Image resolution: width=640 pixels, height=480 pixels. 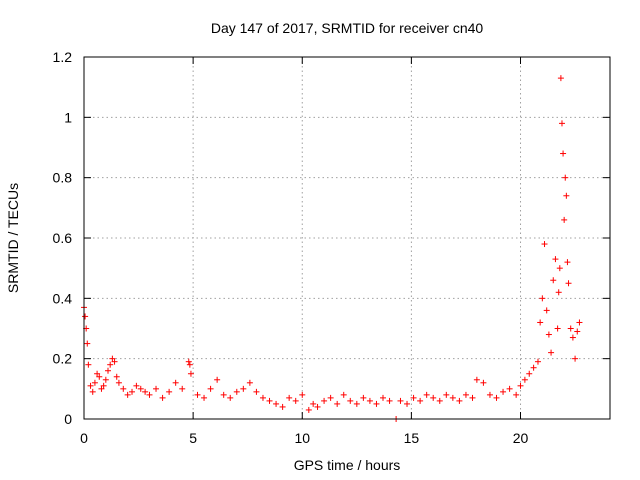 What do you see at coordinates (63, 178) in the screenshot?
I see `y-tick-label: 0.8` at bounding box center [63, 178].